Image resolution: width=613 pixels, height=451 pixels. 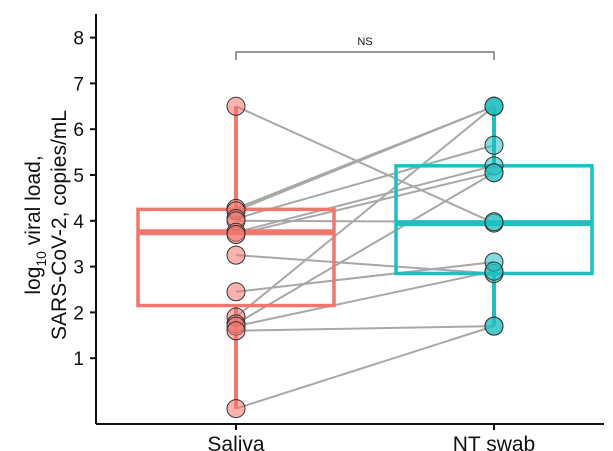 What do you see at coordinates (33, 203) in the screenshot?
I see `y-axis-label-rest: viral load,` at bounding box center [33, 203].